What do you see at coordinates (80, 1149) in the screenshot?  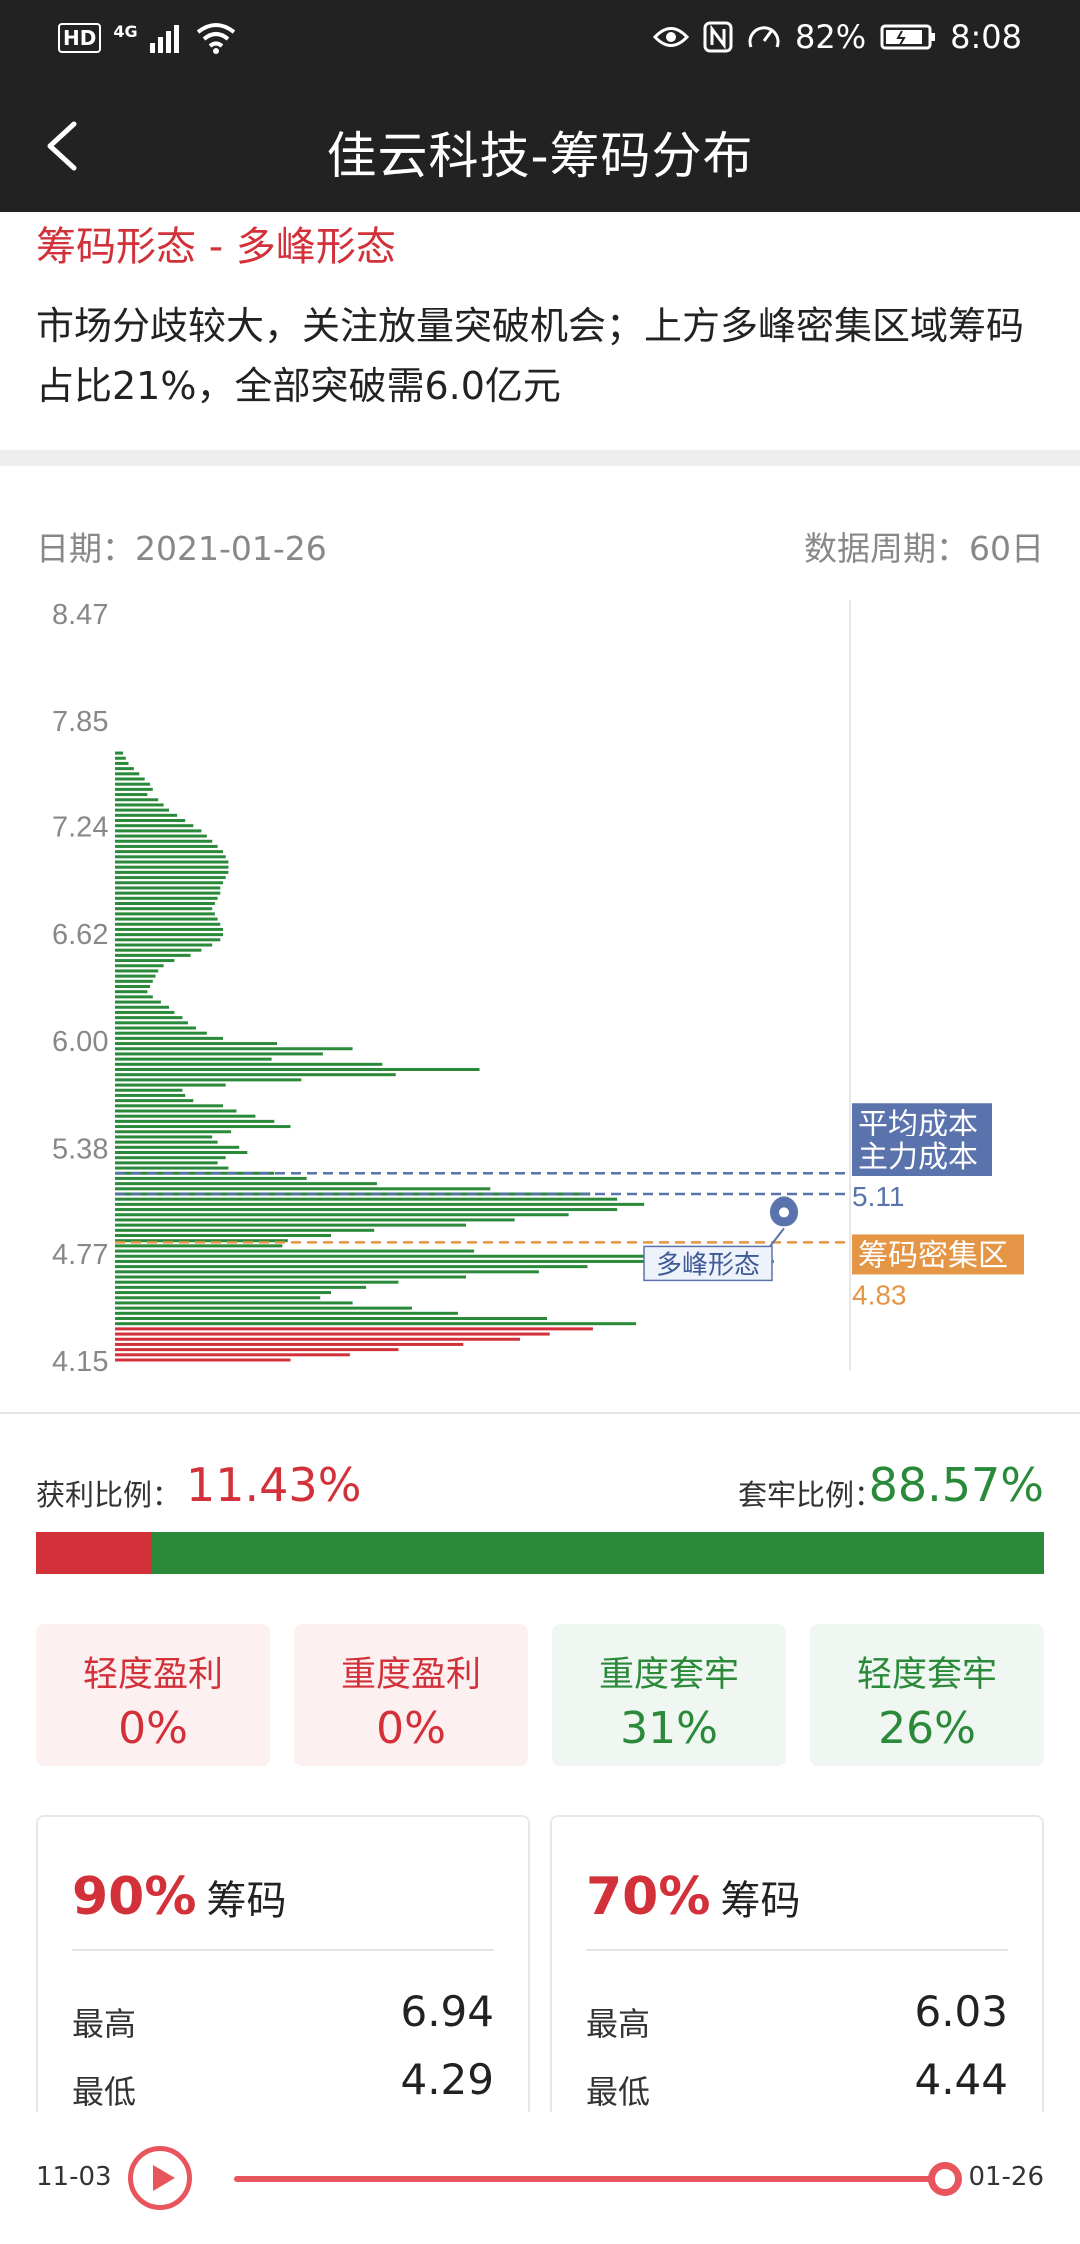 I see `y-tick-label: 5.38` at bounding box center [80, 1149].